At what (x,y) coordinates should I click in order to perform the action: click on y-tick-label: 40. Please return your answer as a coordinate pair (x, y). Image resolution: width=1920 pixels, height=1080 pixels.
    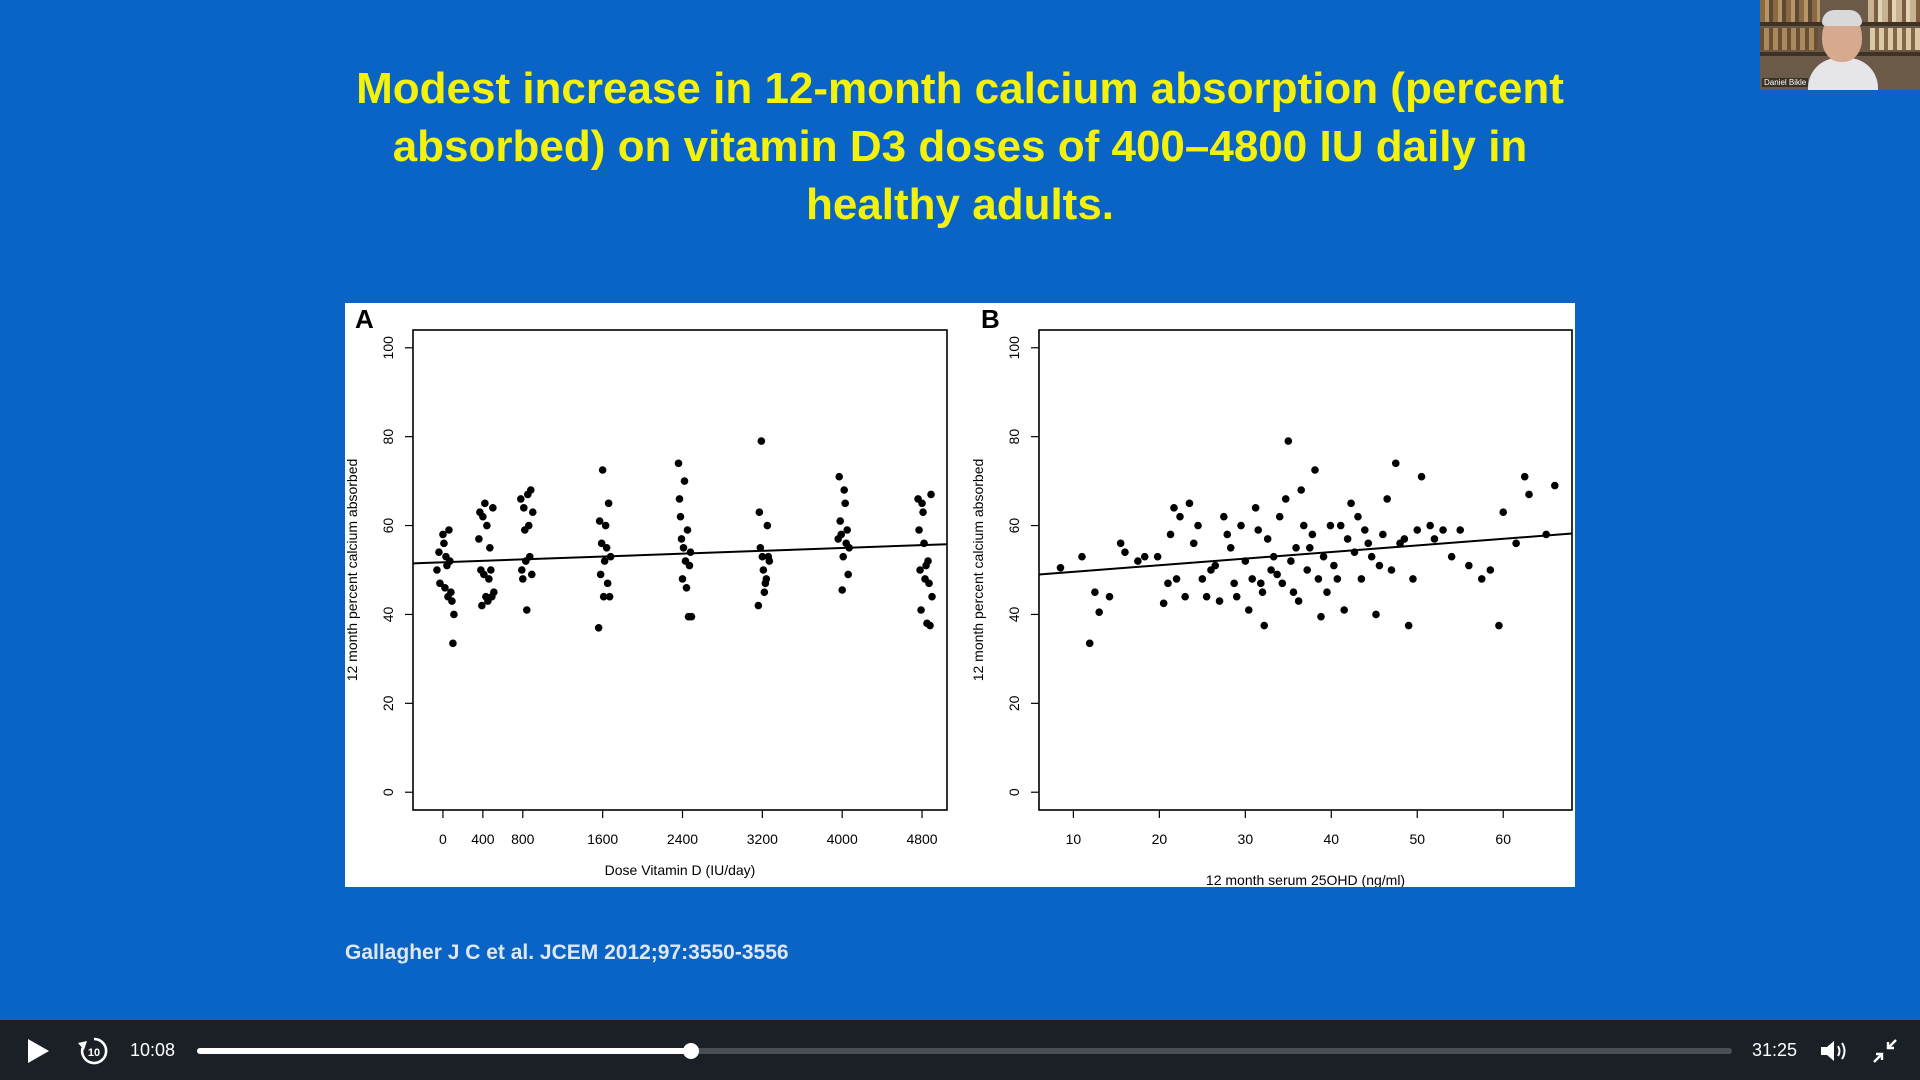
    Looking at the image, I should click on (1014, 614).